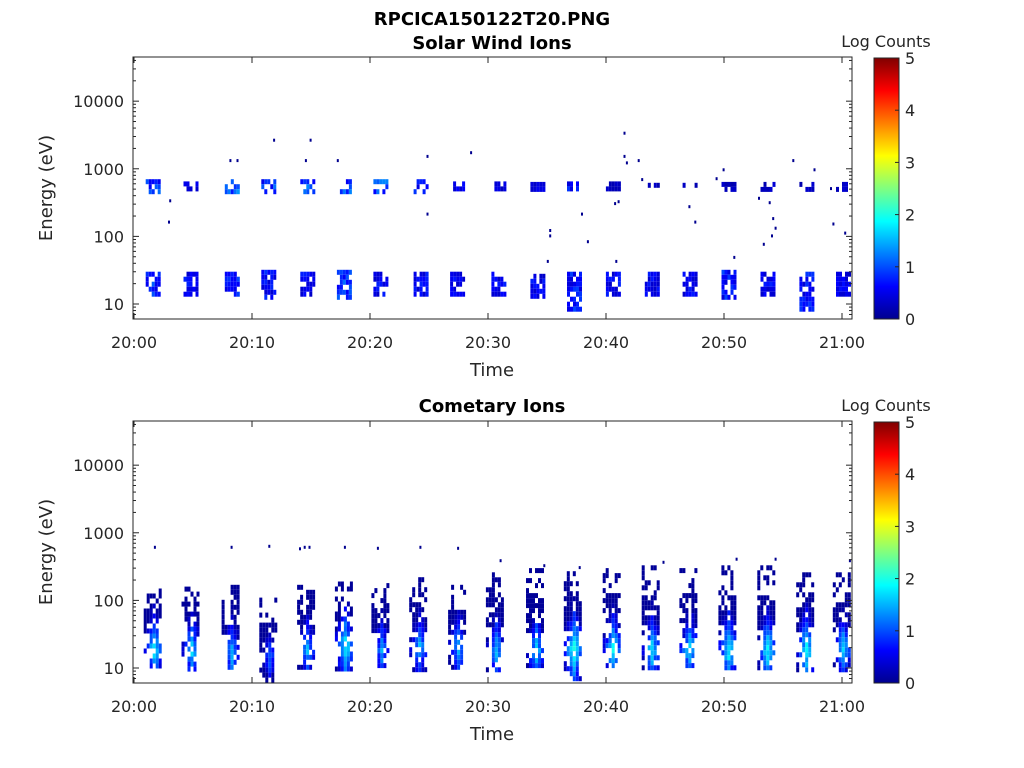  What do you see at coordinates (910, 526) in the screenshot?
I see `colorbar-tick-label: 3` at bounding box center [910, 526].